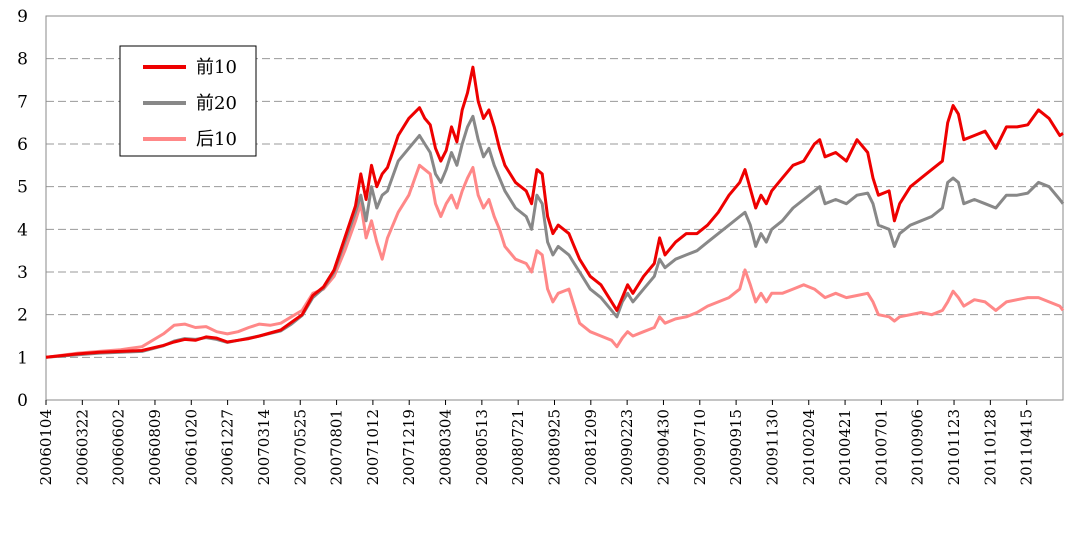  What do you see at coordinates (300, 447) in the screenshot?
I see `x-tick-label: 20070525` at bounding box center [300, 447].